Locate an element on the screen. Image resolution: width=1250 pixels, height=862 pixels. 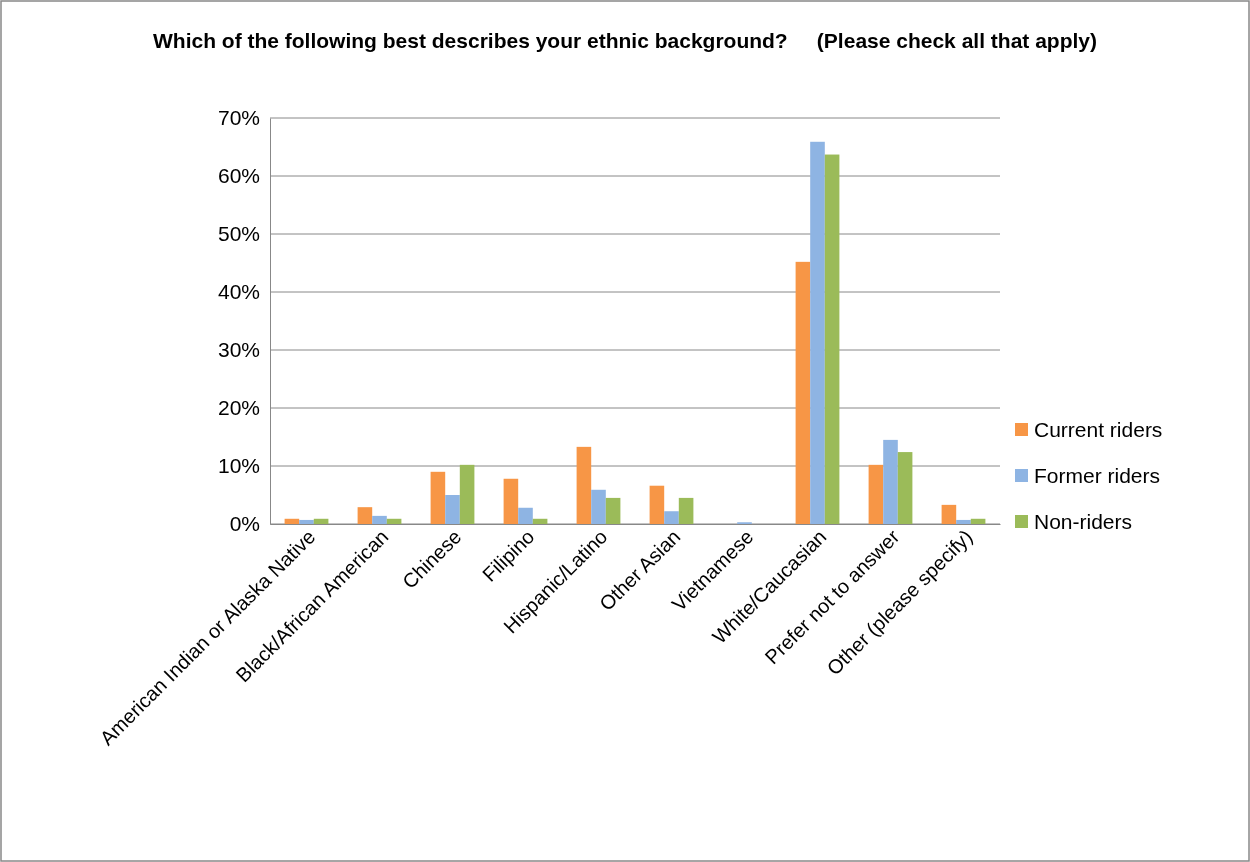
y-tick-label: 60% is located at coordinates (238, 176).